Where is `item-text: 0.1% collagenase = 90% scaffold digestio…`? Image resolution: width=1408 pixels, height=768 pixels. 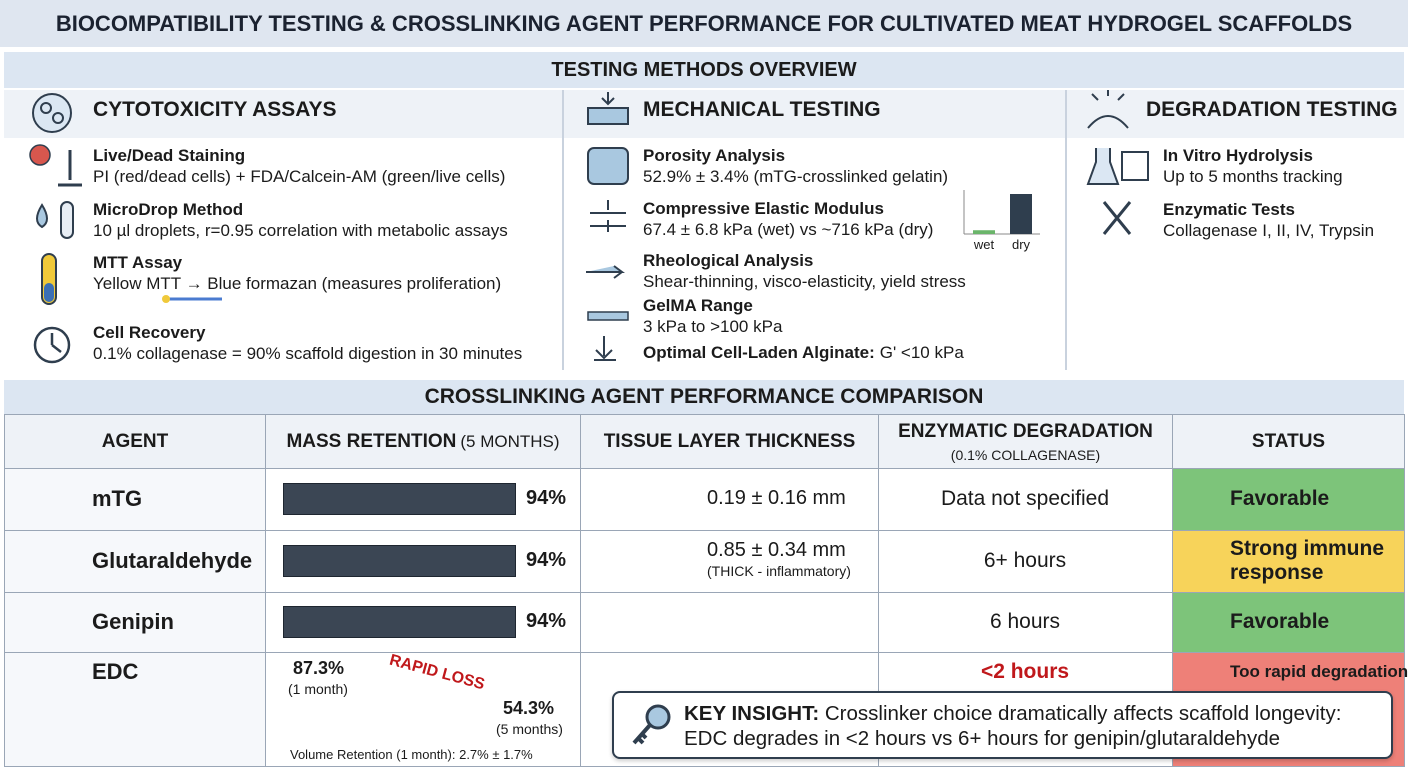
item-text: 0.1% collagenase = 90% scaffold digestio… is located at coordinates (308, 353).